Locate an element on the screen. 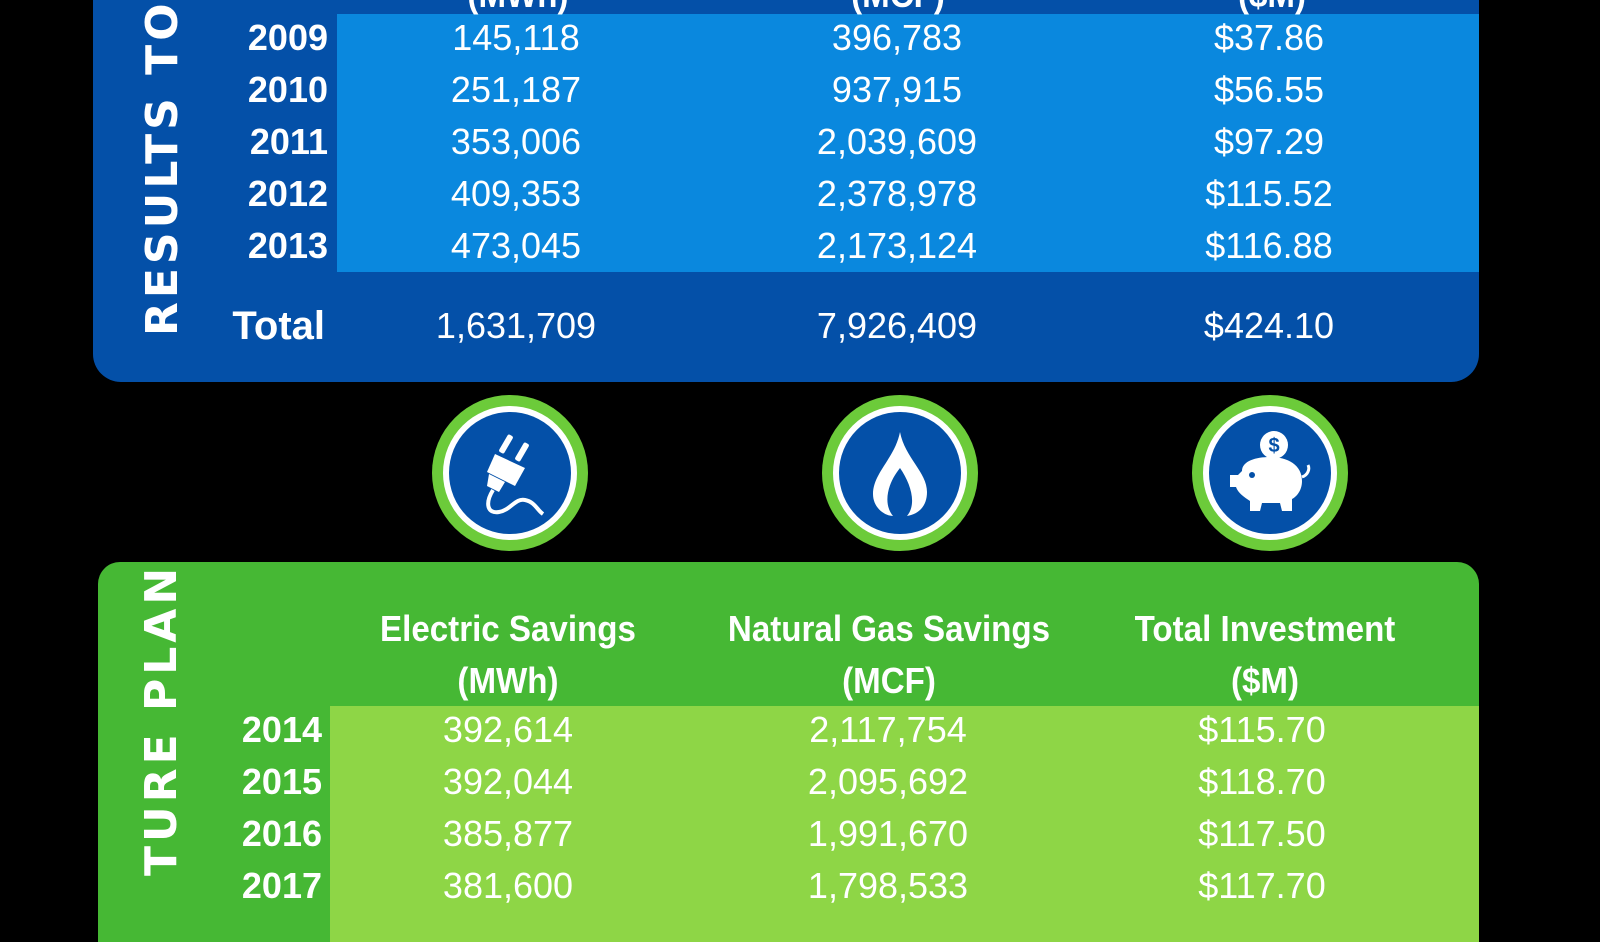 Image resolution: width=1600 pixels, height=942 pixels. investment-cell: $117.70 is located at coordinates (1262, 885).